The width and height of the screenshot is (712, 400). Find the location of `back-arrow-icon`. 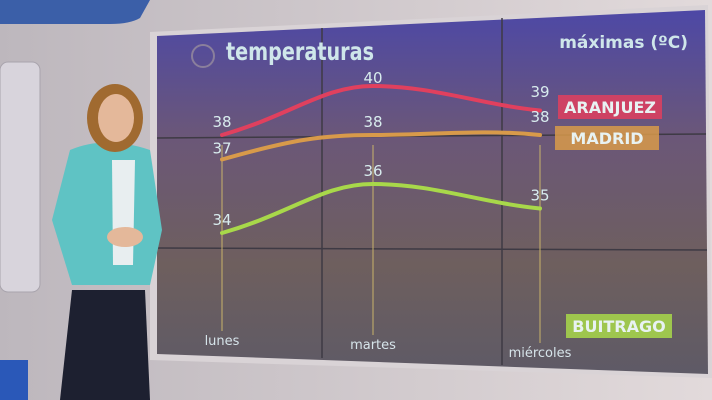

back-arrow-icon is located at coordinates (203, 56).